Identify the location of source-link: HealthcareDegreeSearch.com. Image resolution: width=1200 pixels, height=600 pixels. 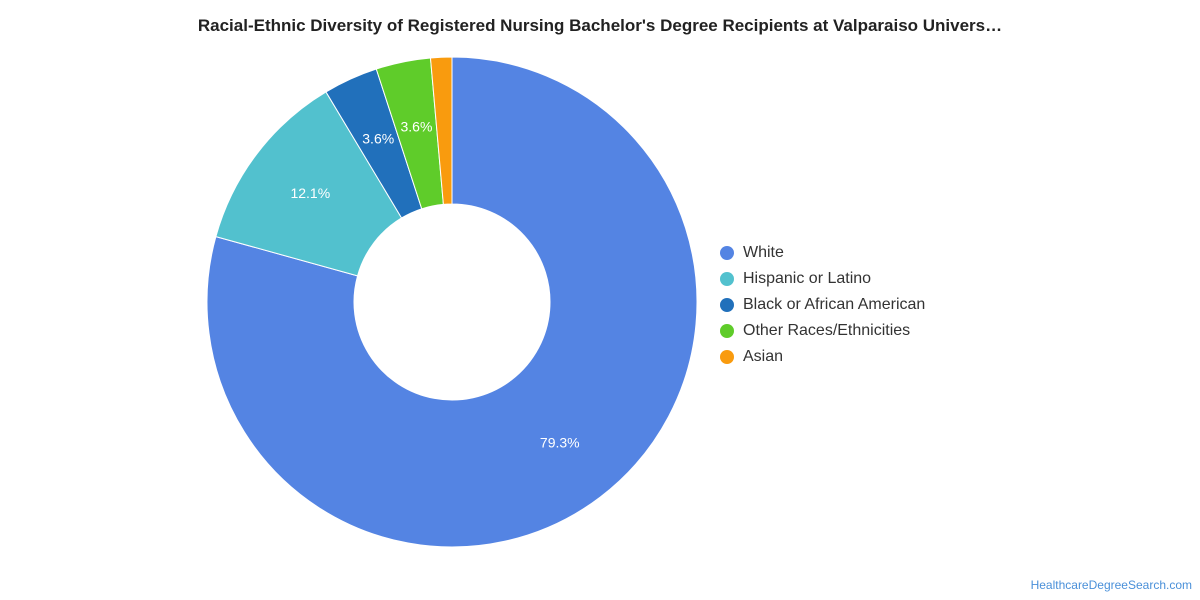
(1111, 585).